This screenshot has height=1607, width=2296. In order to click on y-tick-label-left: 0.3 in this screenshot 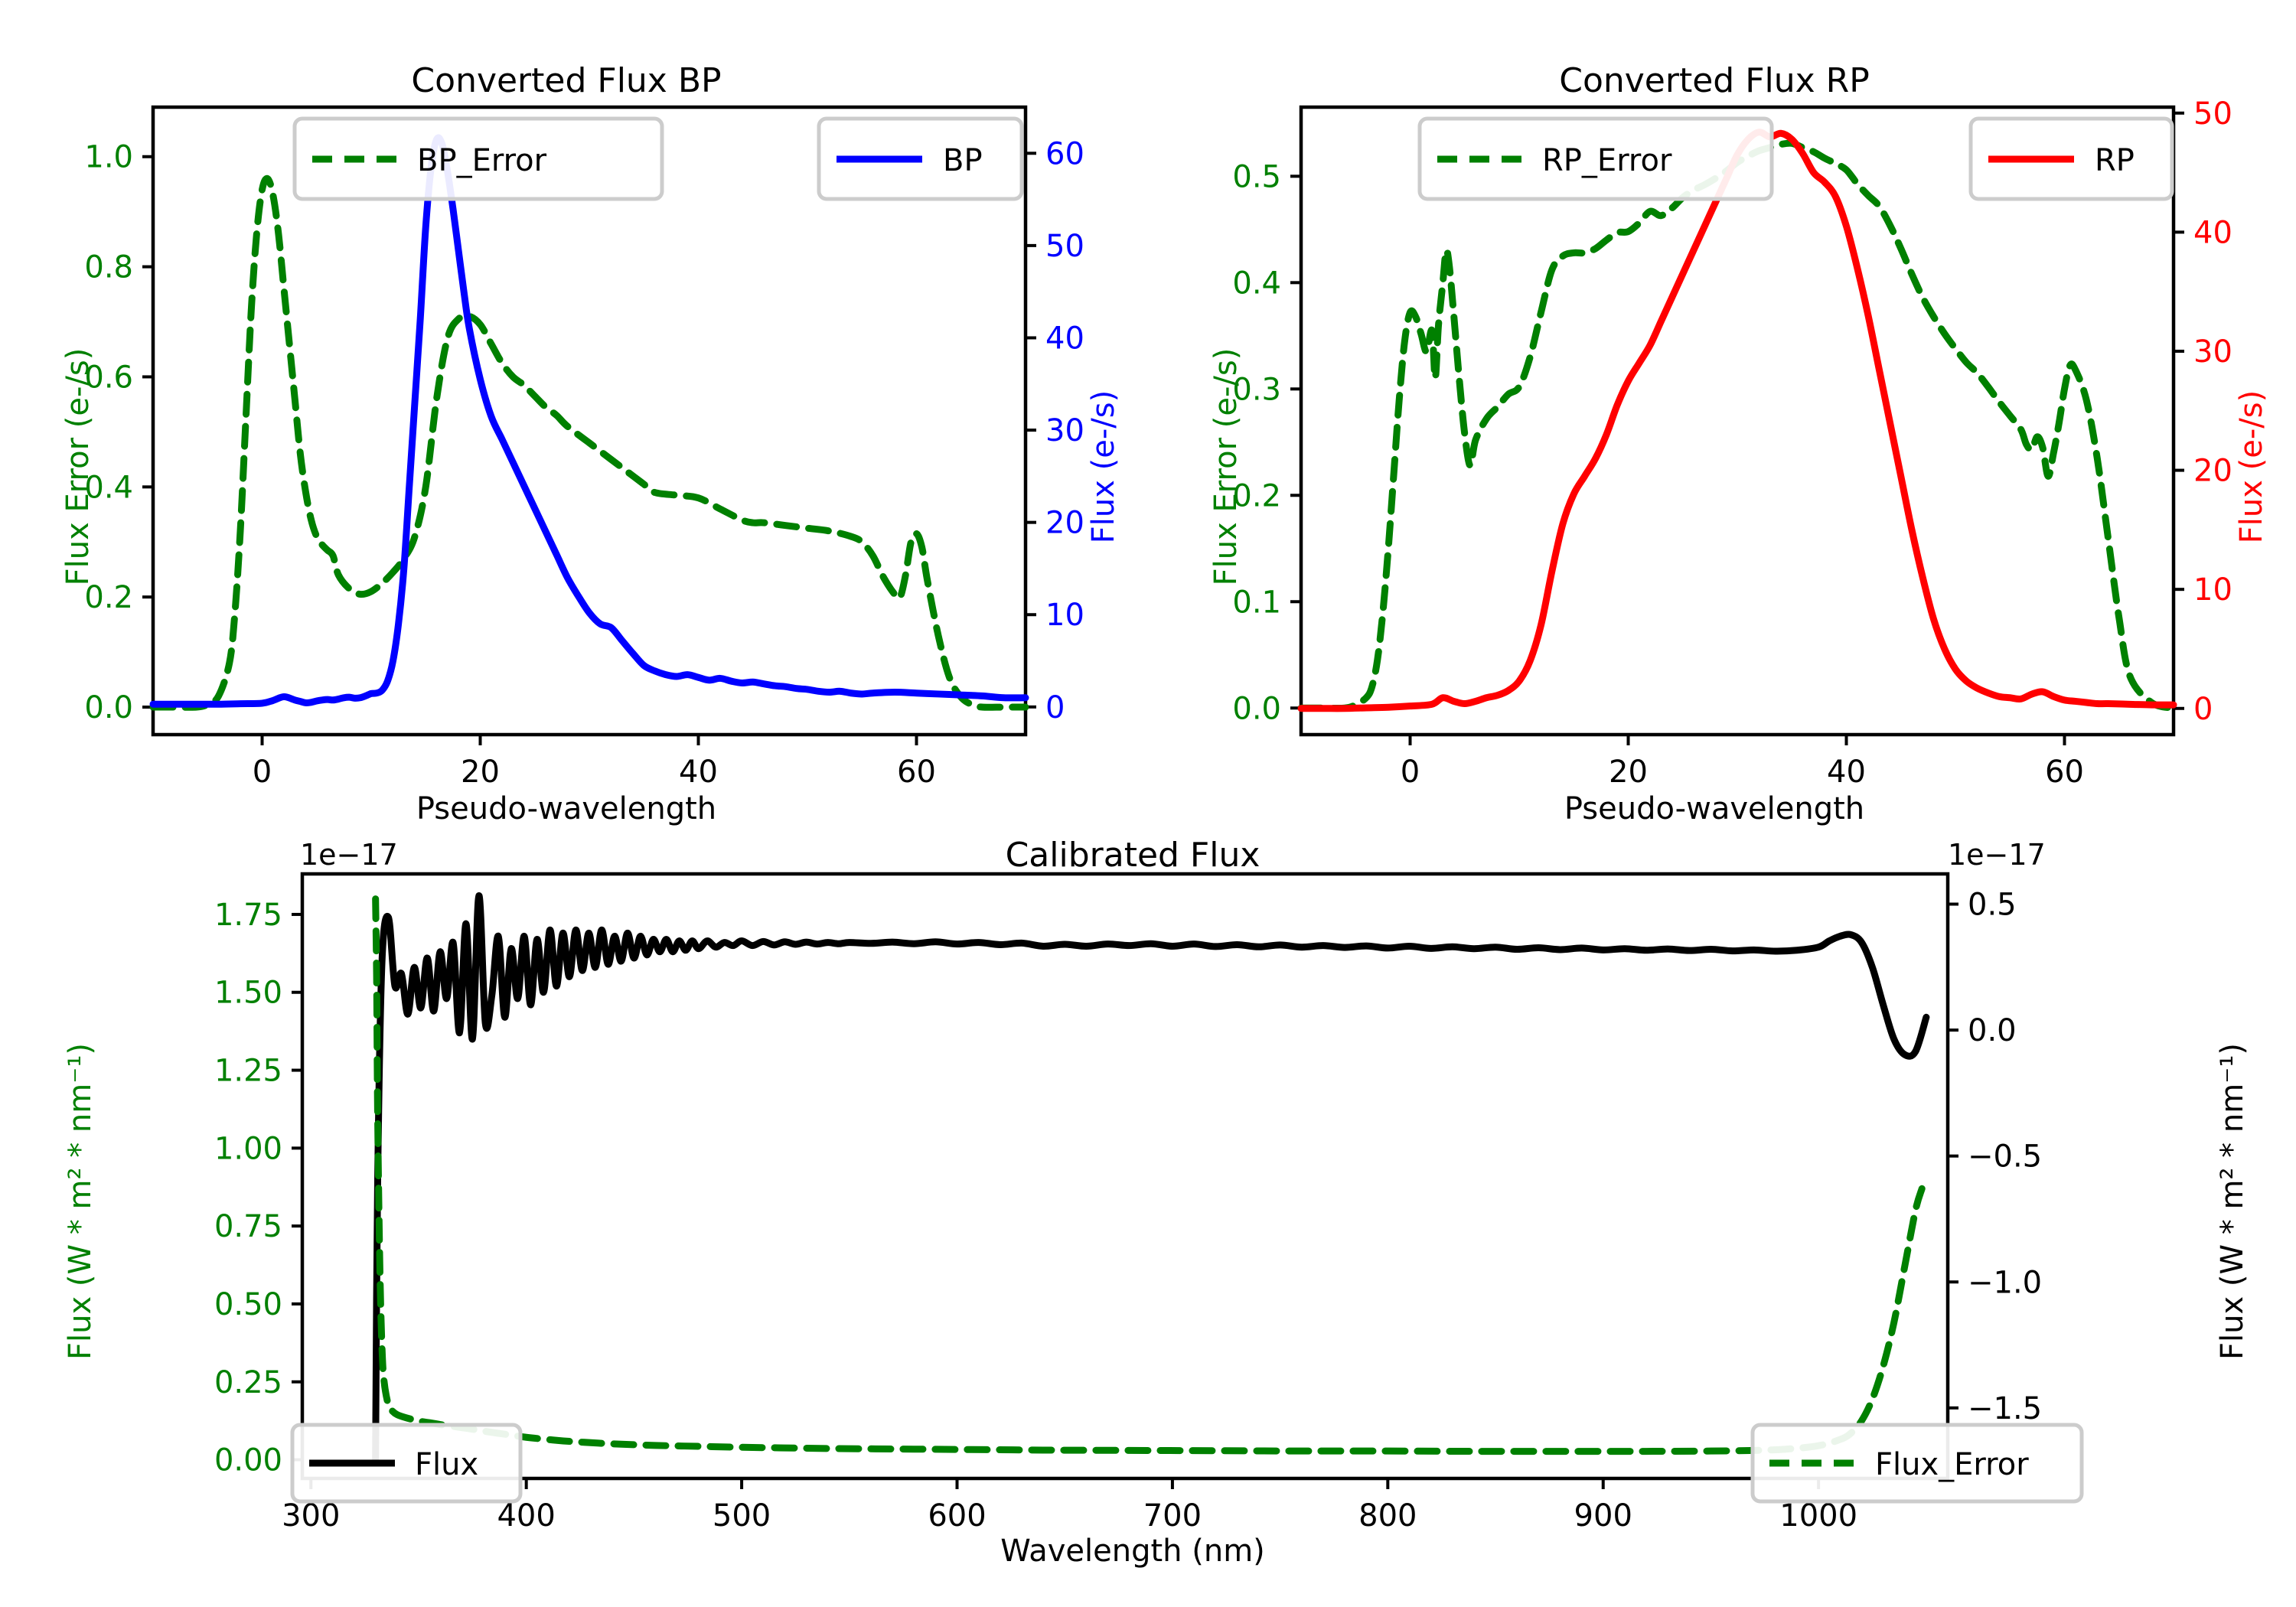, I will do `click(1256, 390)`.